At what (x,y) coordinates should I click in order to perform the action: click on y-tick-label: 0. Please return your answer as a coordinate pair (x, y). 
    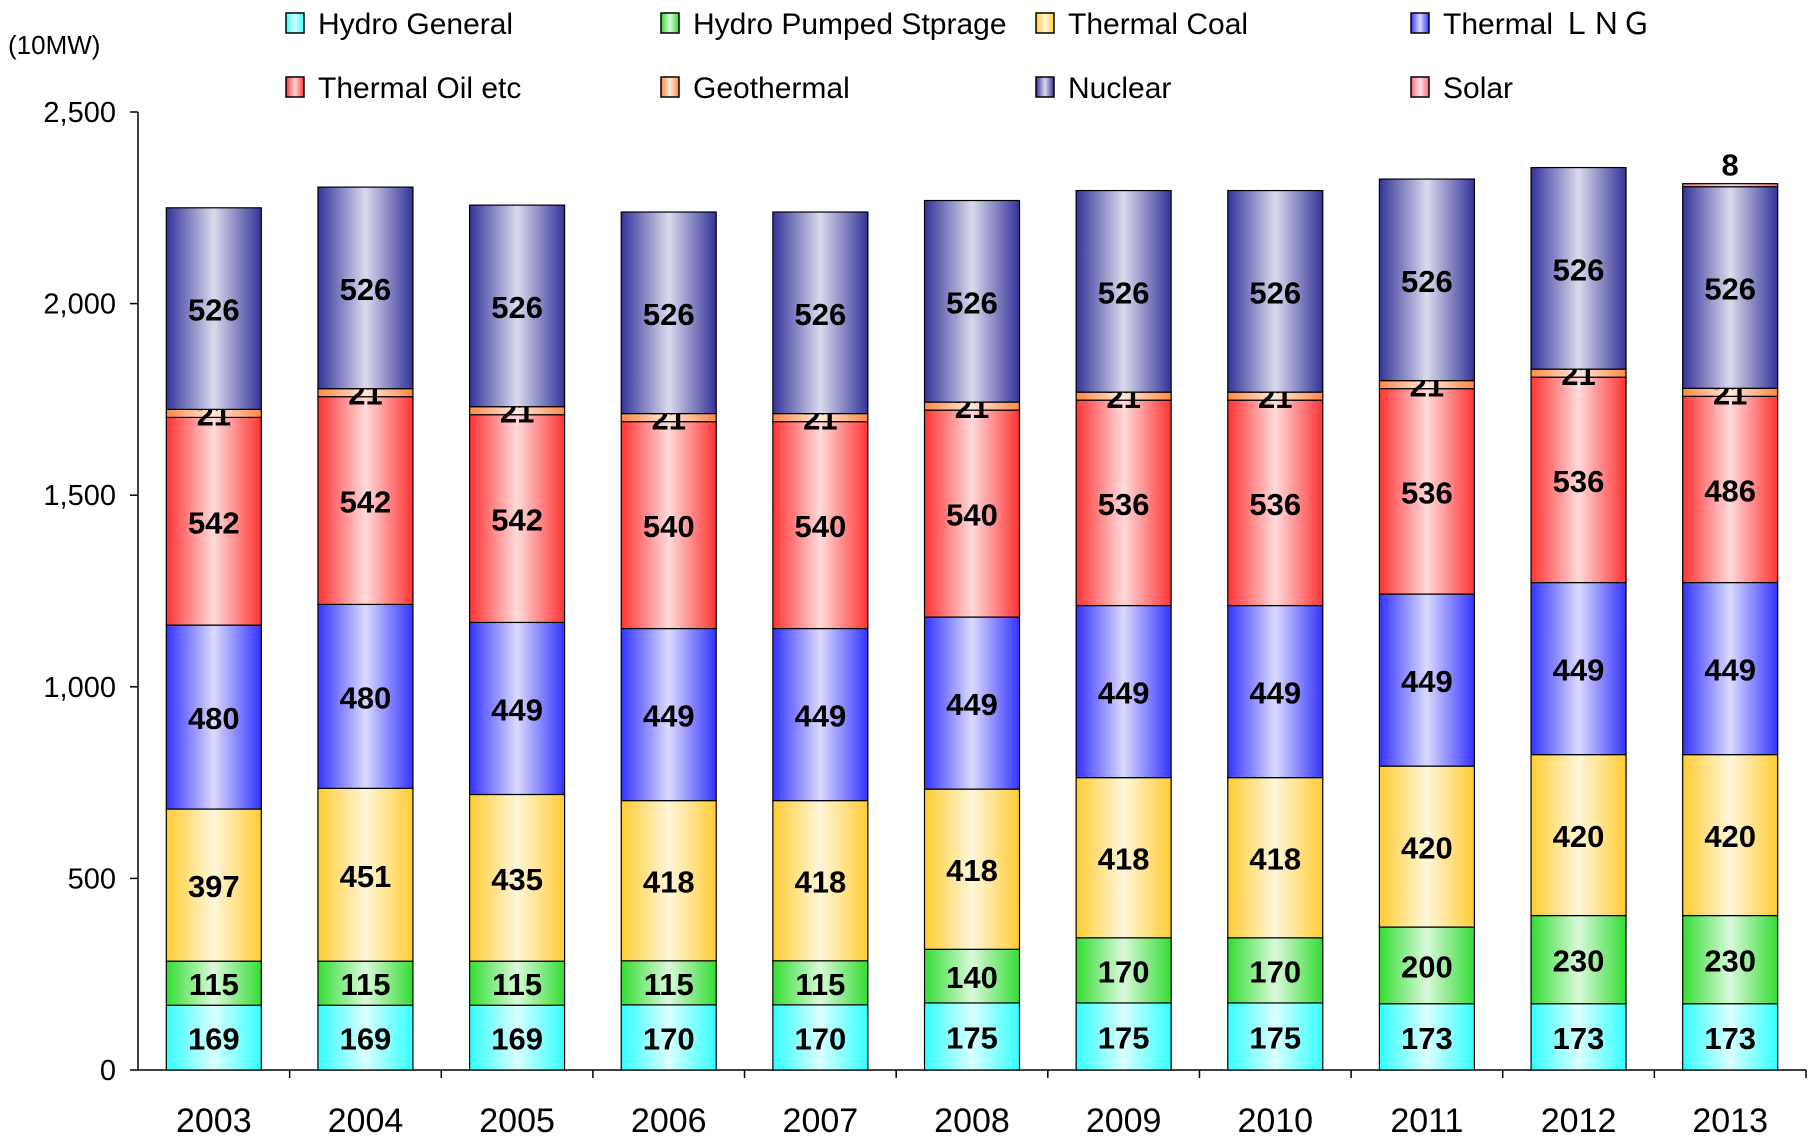
    Looking at the image, I should click on (108, 1071).